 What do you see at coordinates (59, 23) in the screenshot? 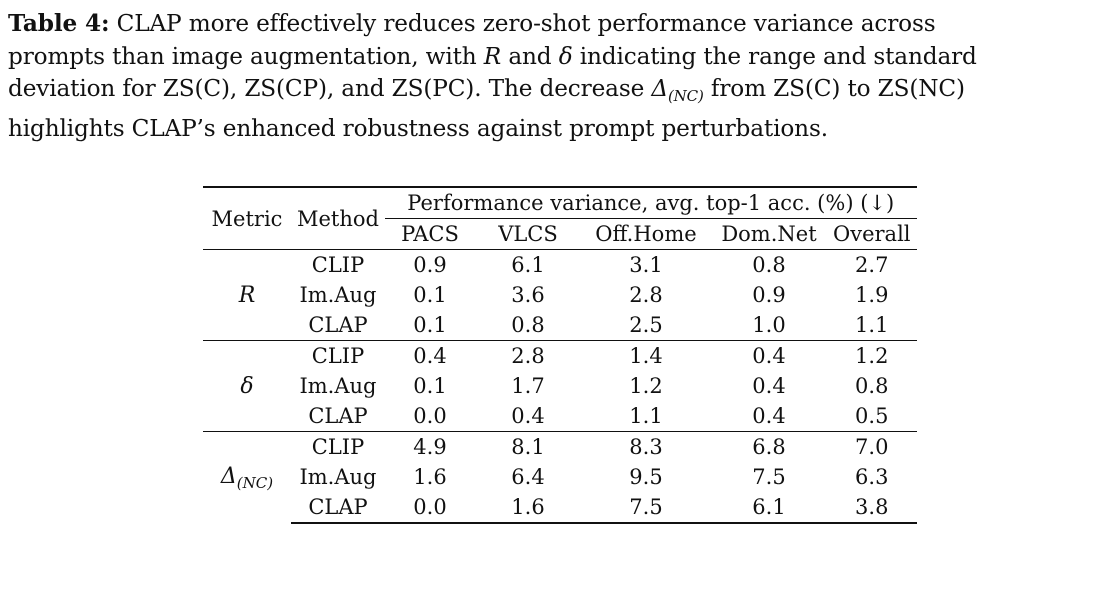
I see `caption-label: Table 4:` at bounding box center [59, 23].